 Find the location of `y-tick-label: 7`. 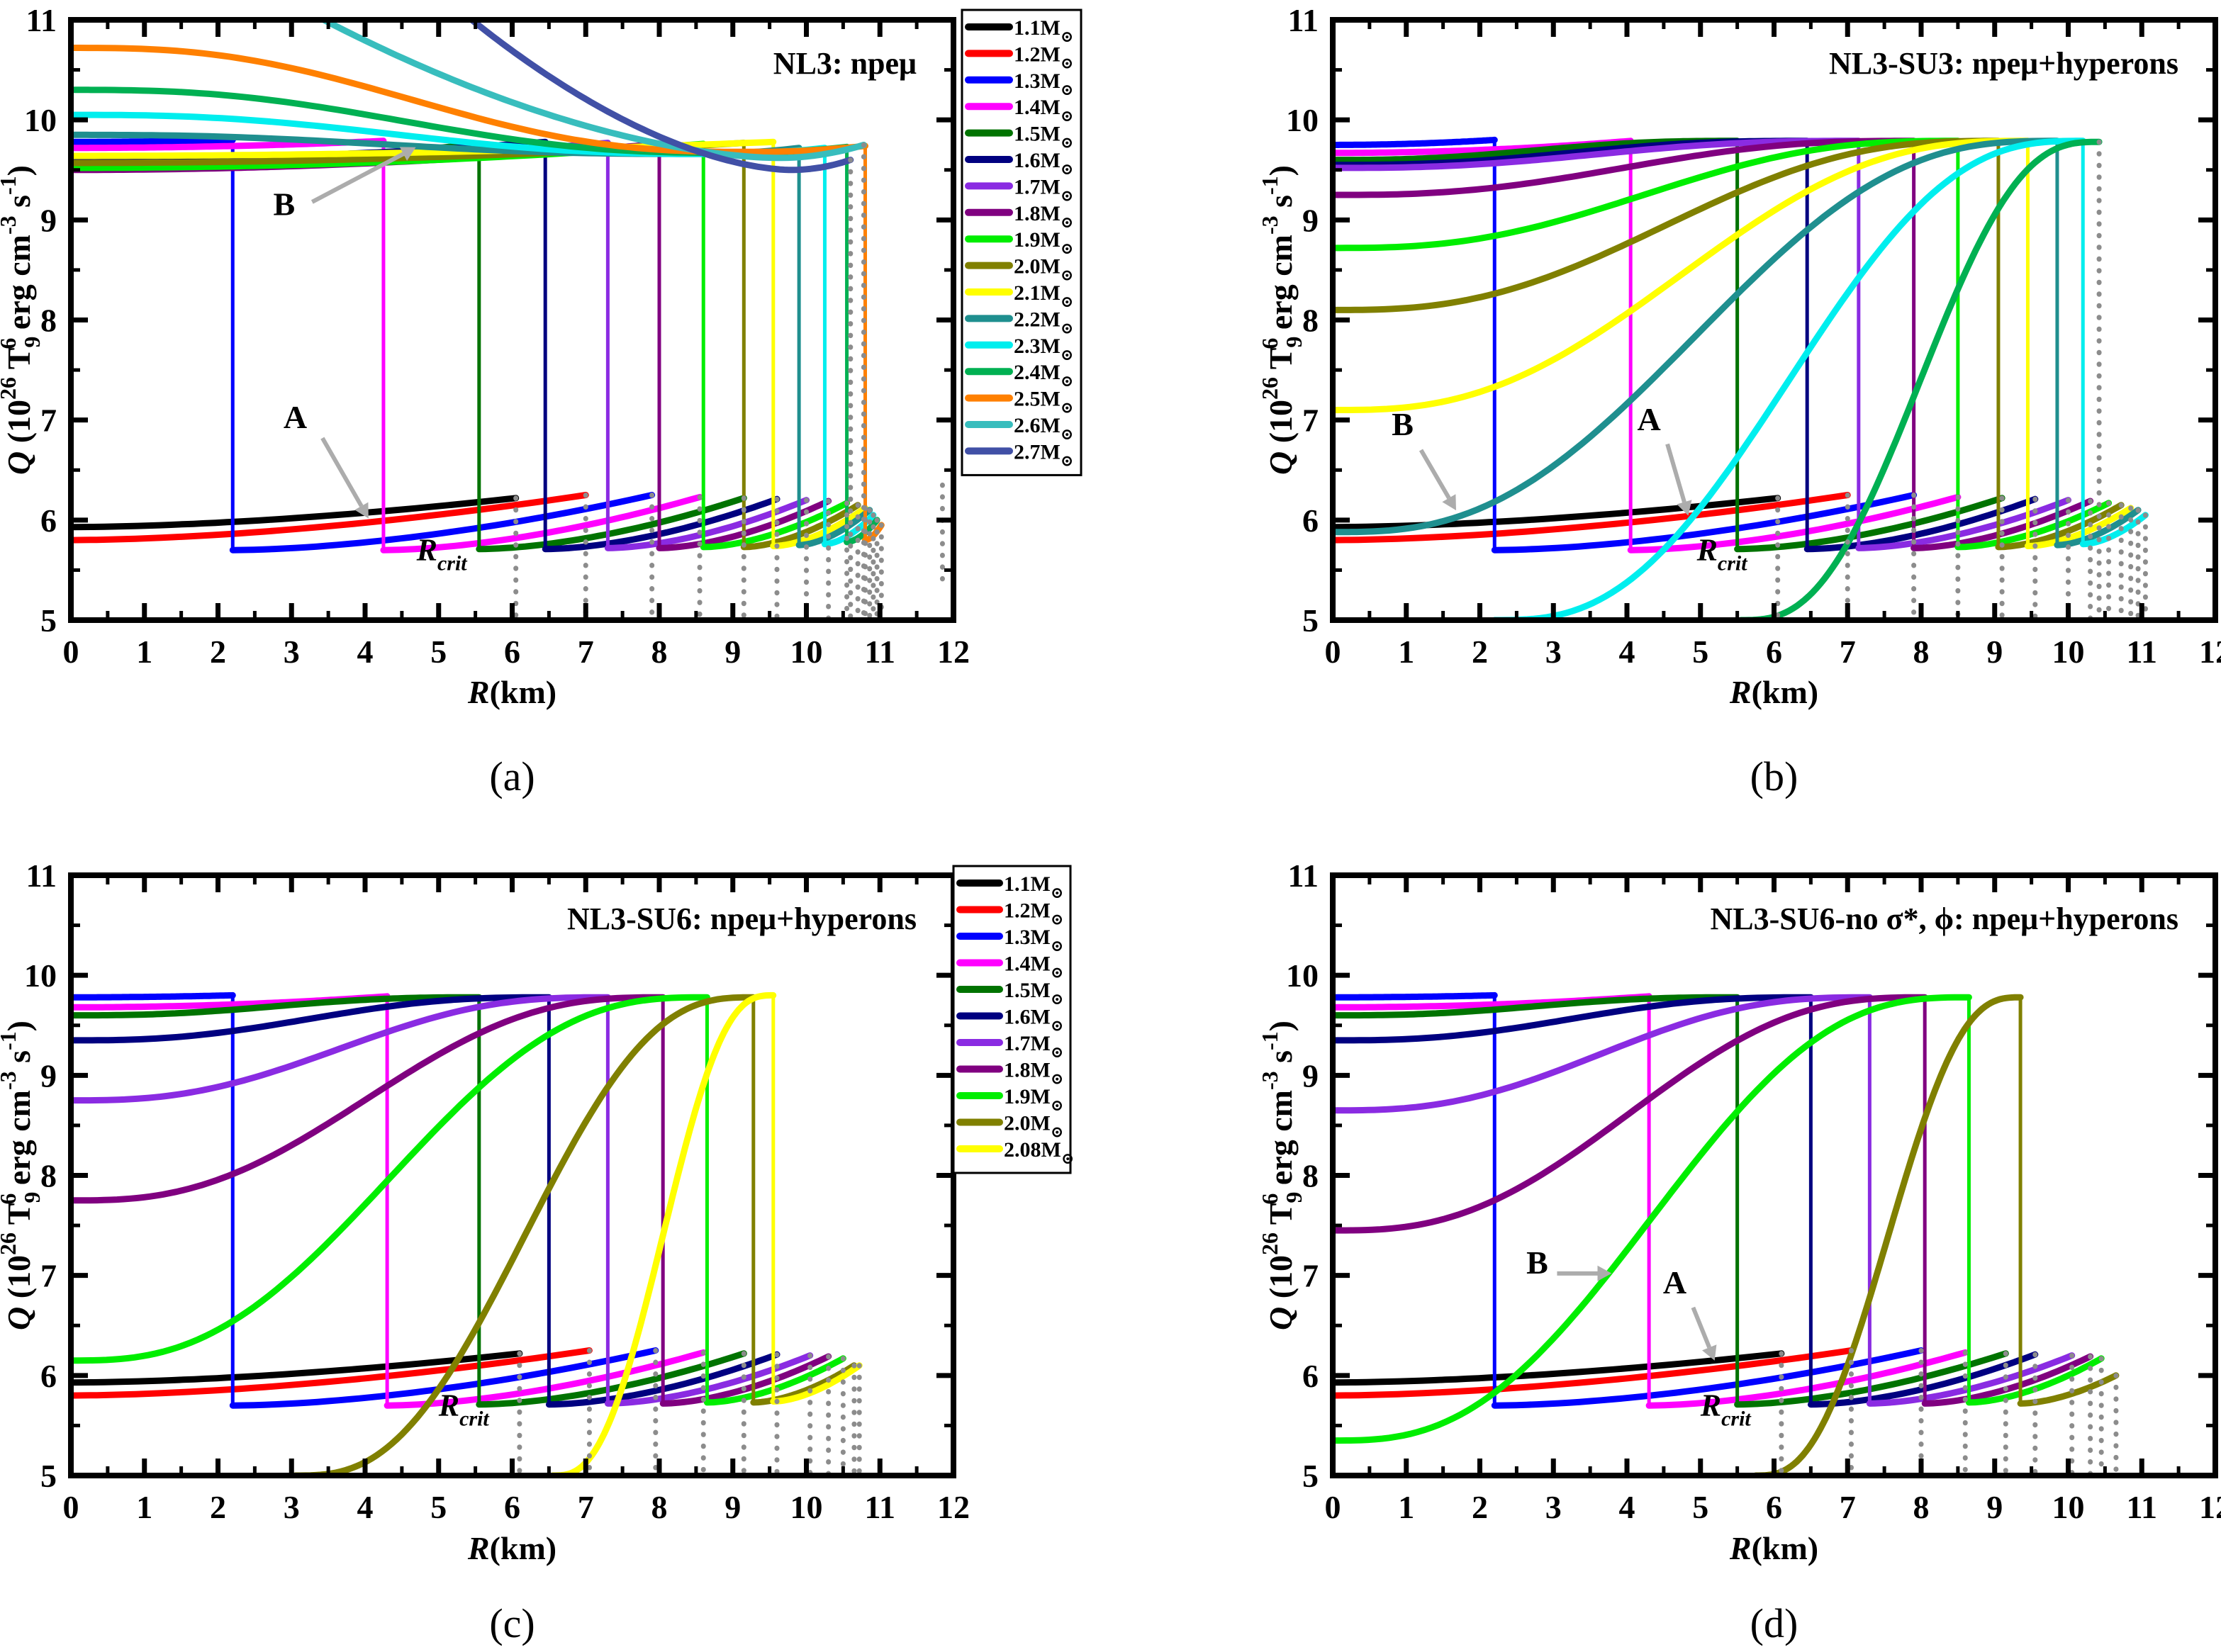

y-tick-label: 7 is located at coordinates (48, 421).